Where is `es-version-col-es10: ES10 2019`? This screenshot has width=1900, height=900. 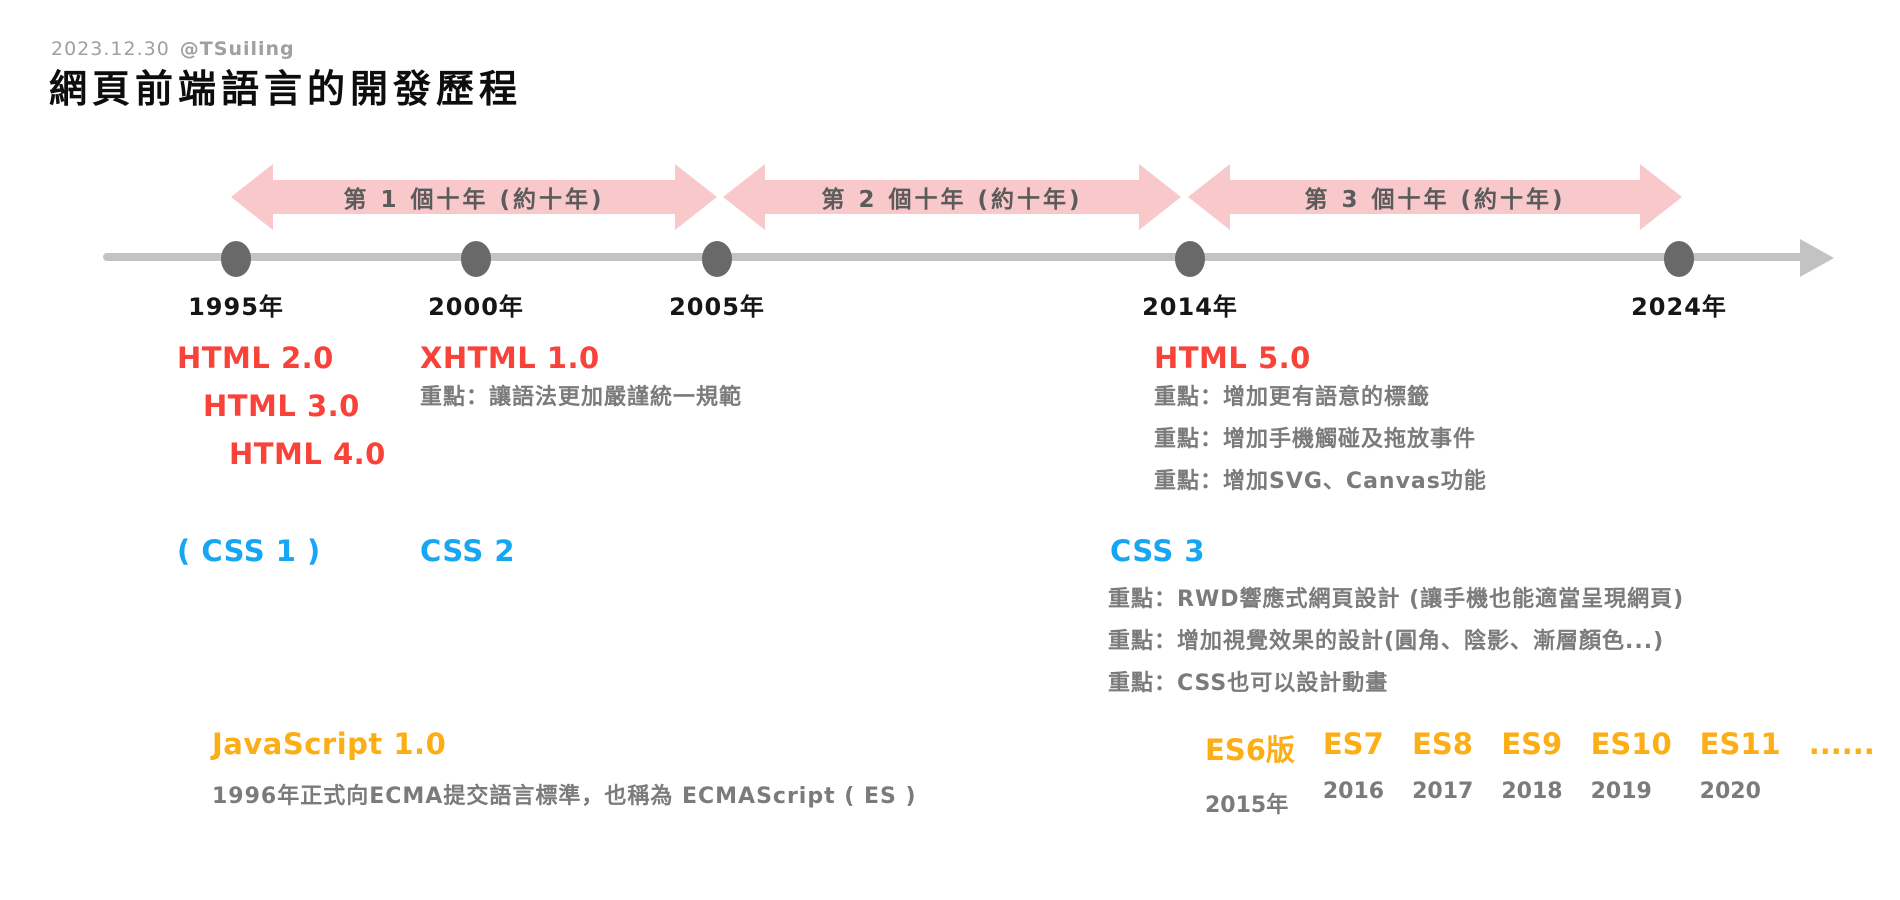 es-version-col-es10: ES10 2019 is located at coordinates (1631, 765).